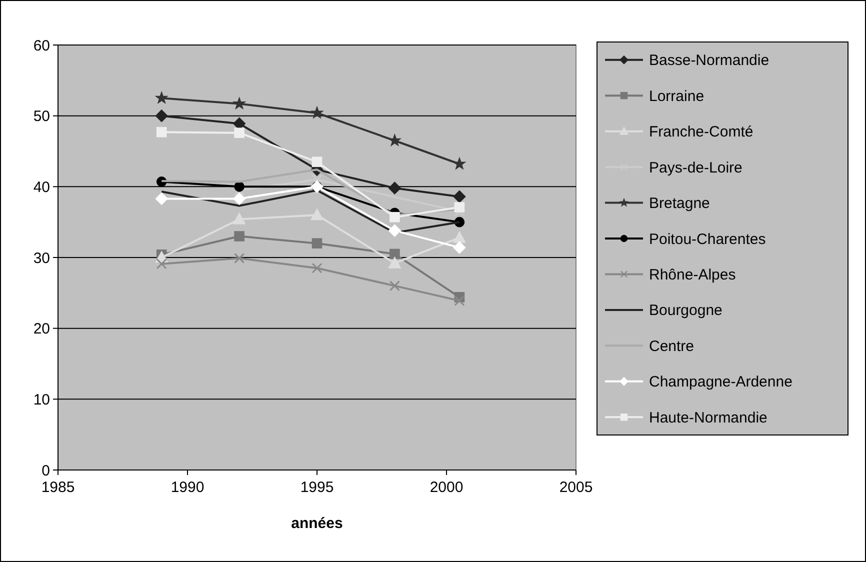 The height and width of the screenshot is (562, 866). I want to click on legend-label: Pays-de-Loire, so click(695, 167).